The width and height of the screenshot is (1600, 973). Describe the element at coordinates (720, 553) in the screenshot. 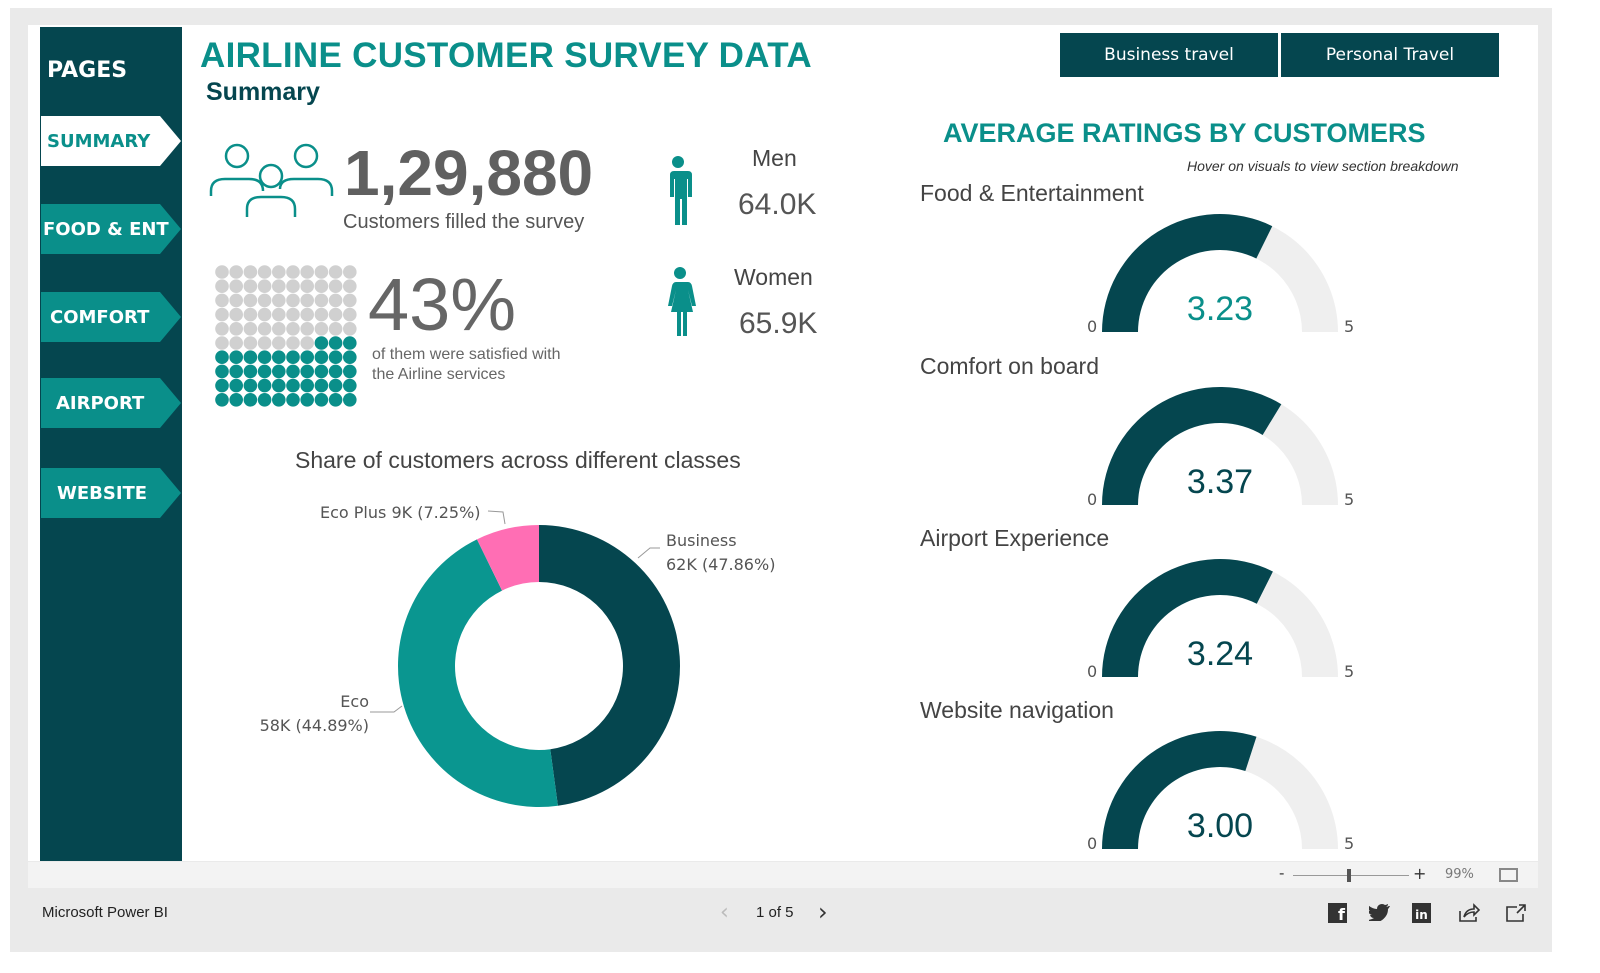

I see `label-business: Business 62K (47.86%)` at that location.